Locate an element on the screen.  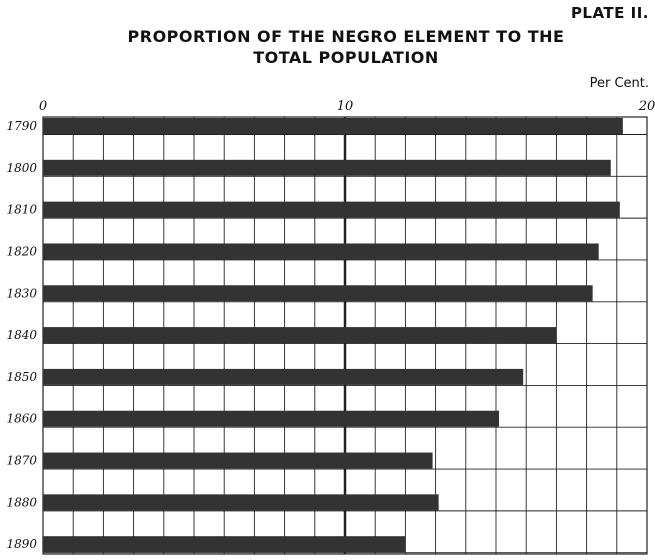
year-label: 1850 is located at coordinates (21, 377).